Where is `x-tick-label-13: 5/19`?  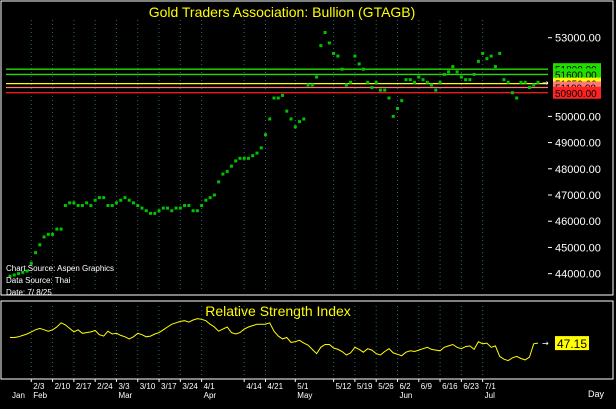 x-tick-label-13: 5/19 is located at coordinates (365, 386).